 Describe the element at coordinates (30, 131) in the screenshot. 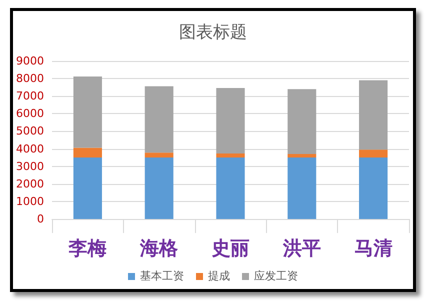

I see `y-tick-label: 5000` at that location.